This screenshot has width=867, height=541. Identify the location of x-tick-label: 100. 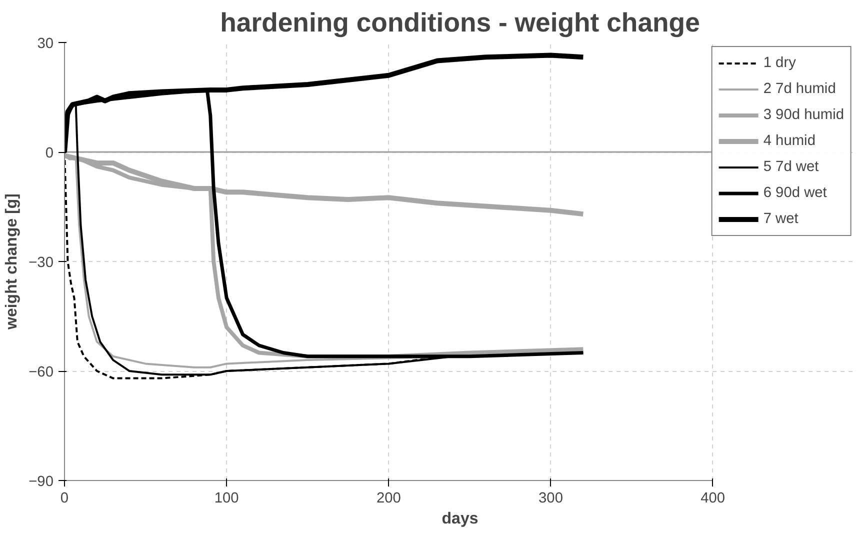
(226, 498).